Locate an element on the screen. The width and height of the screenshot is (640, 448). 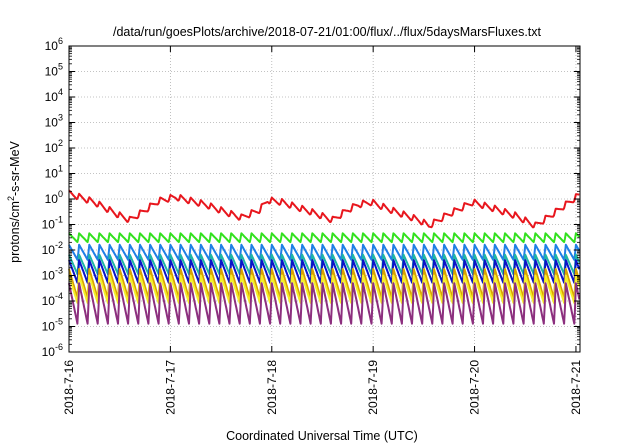
y-tick-label: 10⁵ is located at coordinates (54, 70).